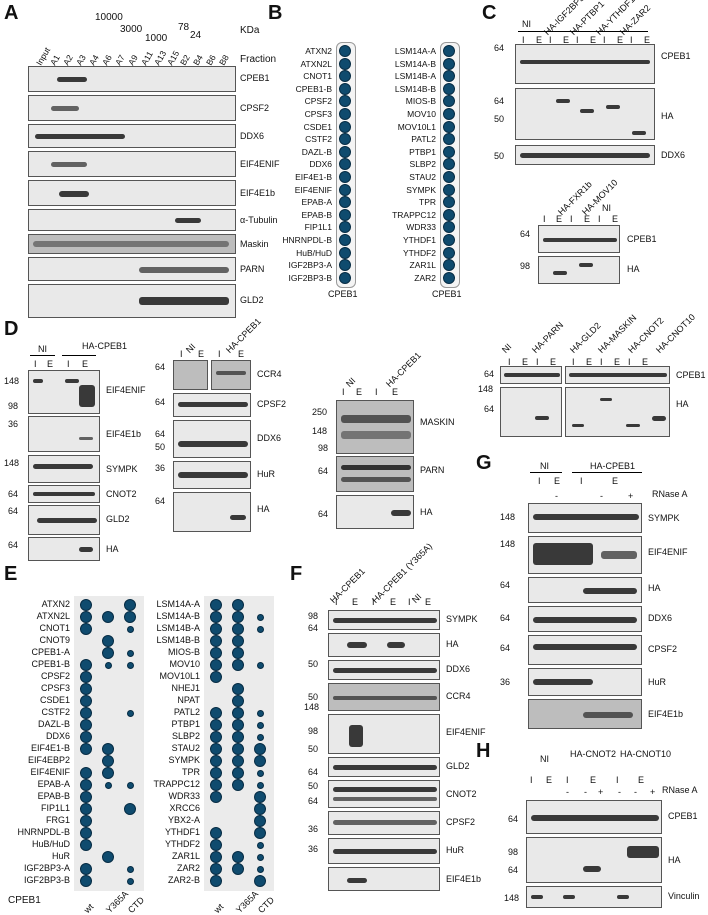 The height and width of the screenshot is (915, 708). Describe the element at coordinates (198, 59) in the screenshot. I see `lane-label: B4` at that location.